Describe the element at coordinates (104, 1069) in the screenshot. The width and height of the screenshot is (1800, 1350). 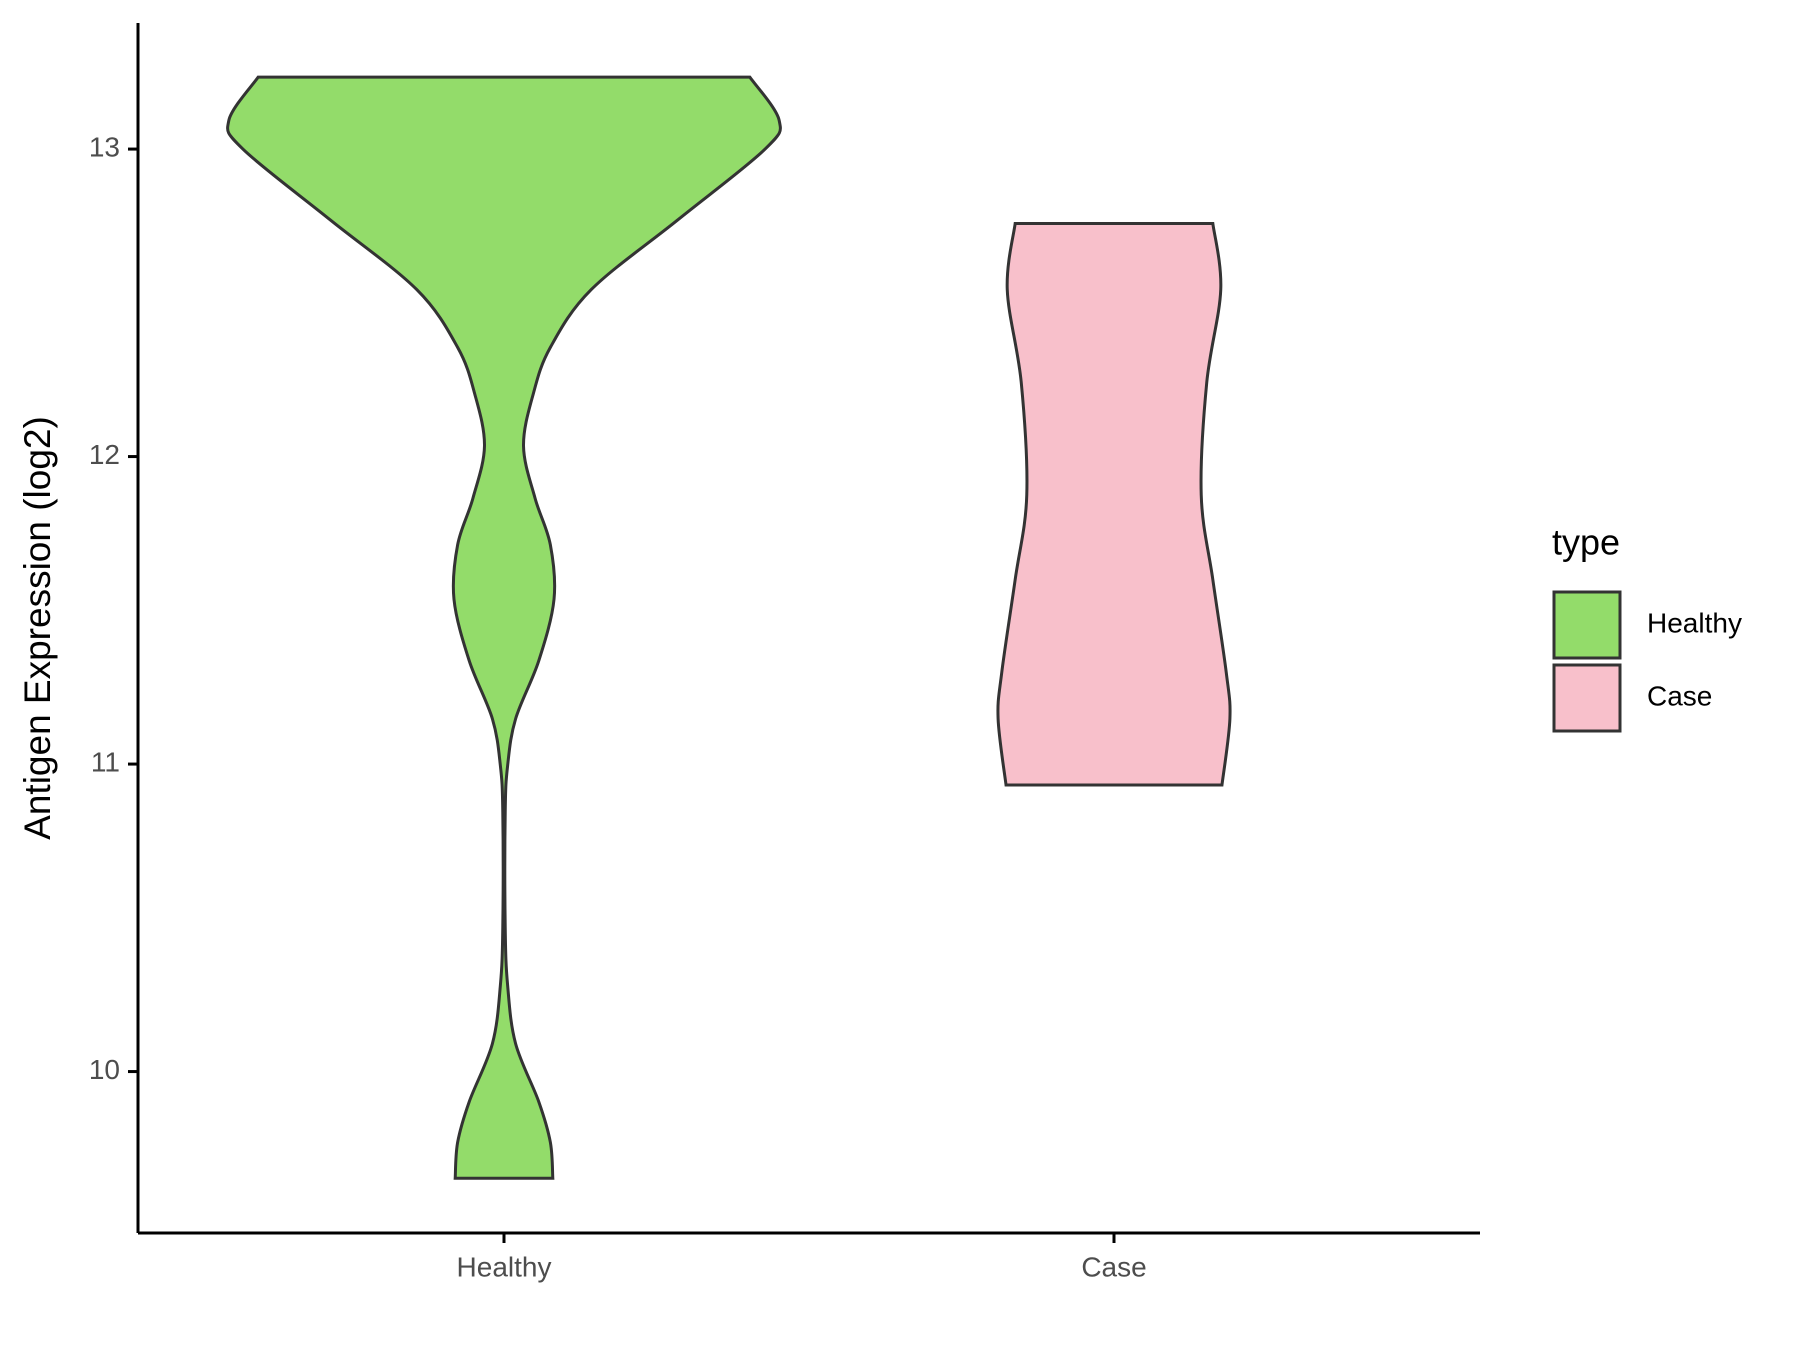
I see `y-tick-label: 10` at that location.